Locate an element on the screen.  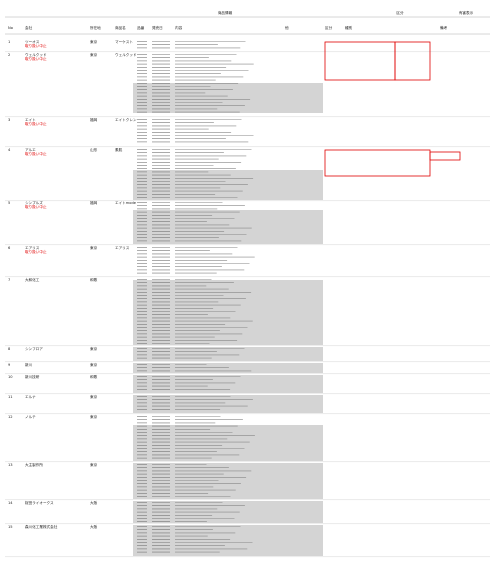
column-header: 区分 is located at coordinates (329, 27).